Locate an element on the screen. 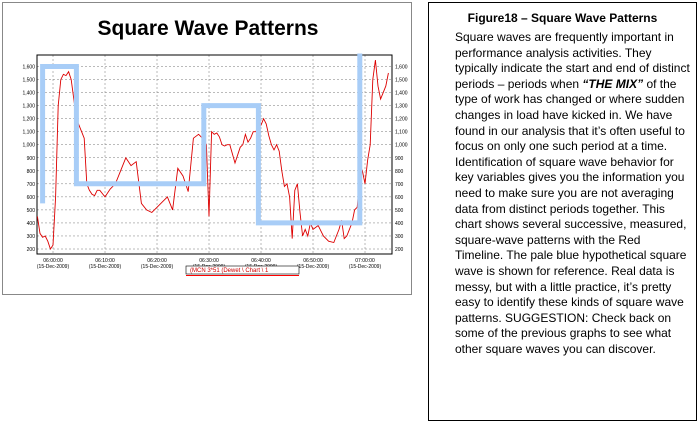  chart-title: Square Wave Patterns is located at coordinates (208, 28).